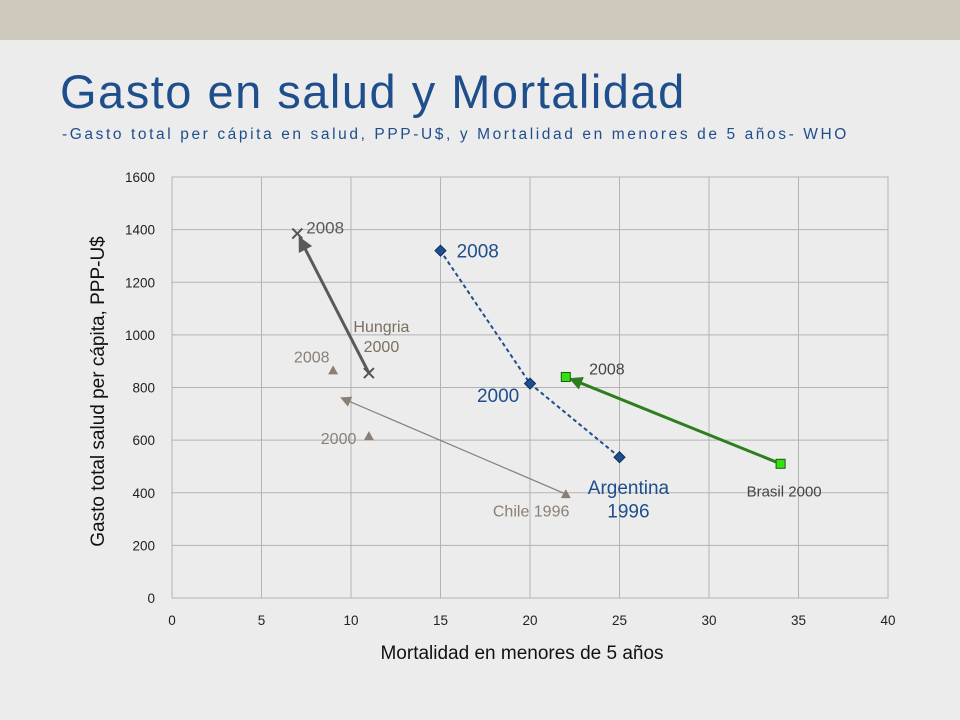 Image resolution: width=960 pixels, height=720 pixels. I want to click on series-hungria, so click(333, 303).